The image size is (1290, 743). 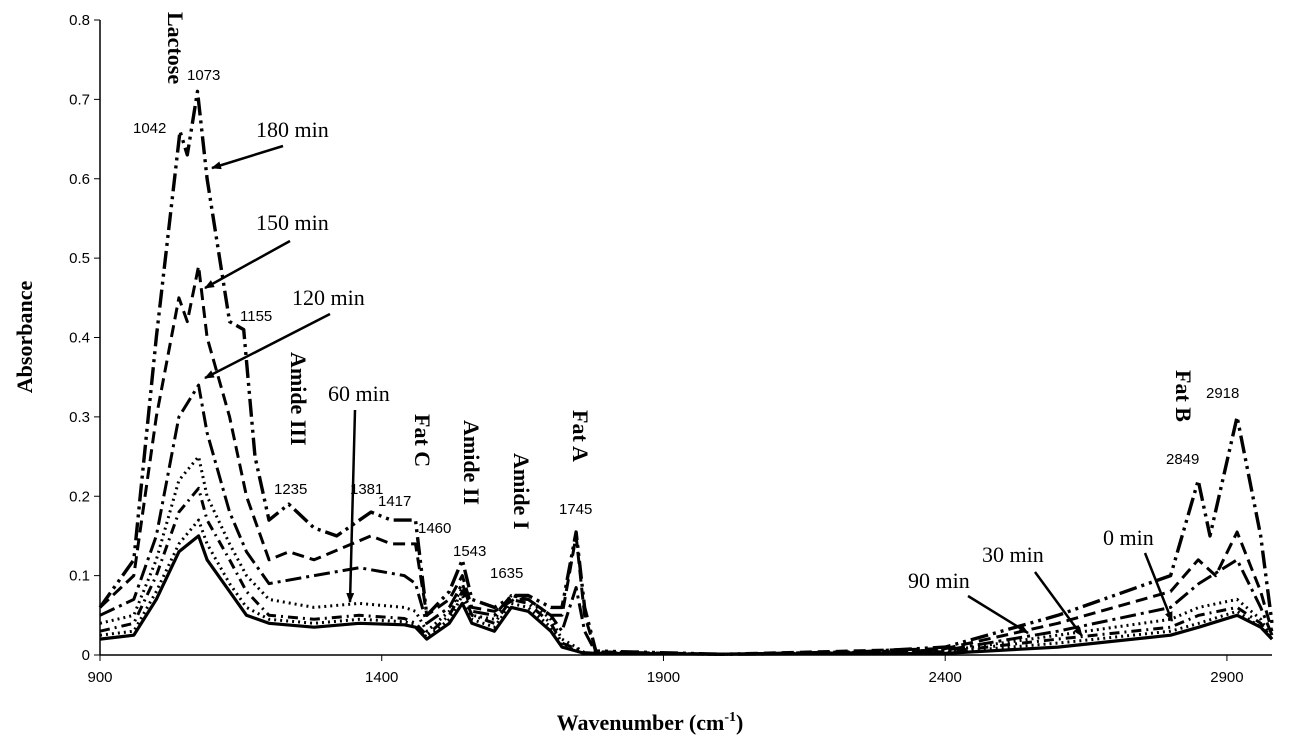 I want to click on x-axis-title-close: ), so click(x=739, y=722).